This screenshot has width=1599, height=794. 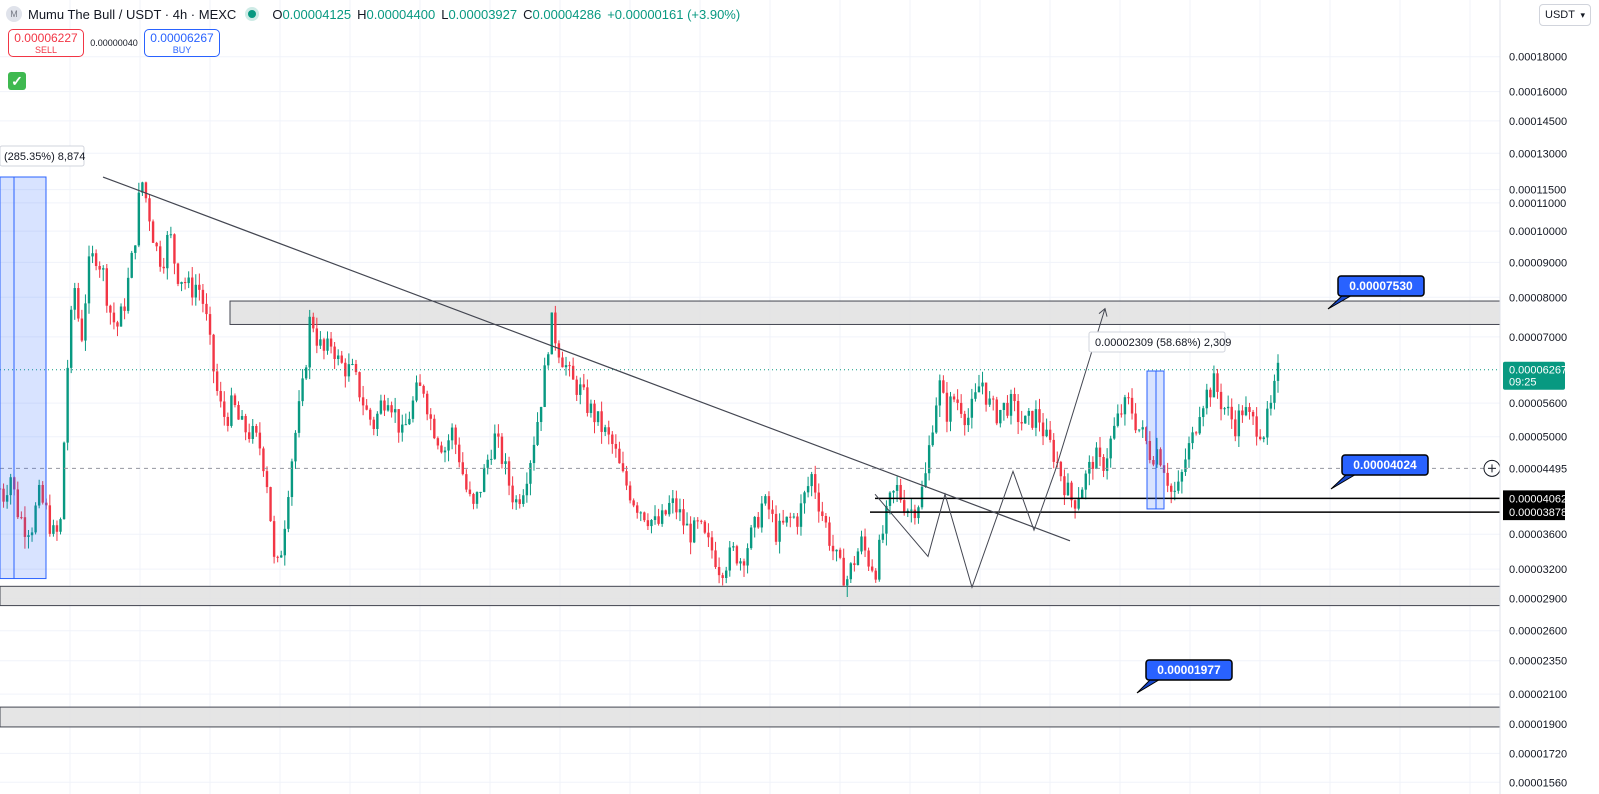 I want to click on y-tick-label: 0.00005600, so click(x=1538, y=404).